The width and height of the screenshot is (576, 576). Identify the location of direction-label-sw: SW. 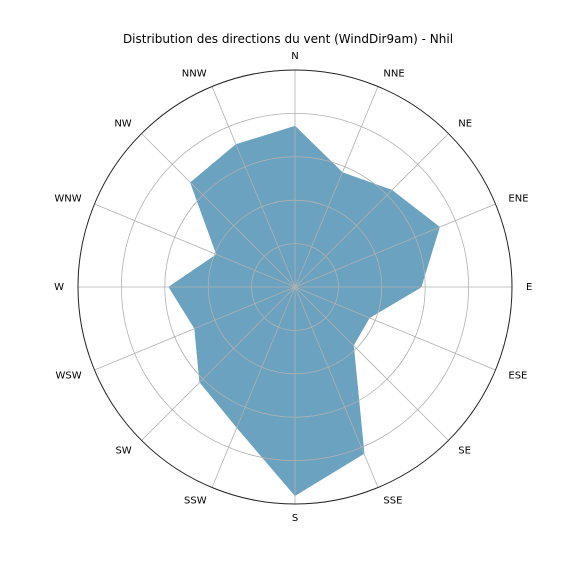
(123, 450).